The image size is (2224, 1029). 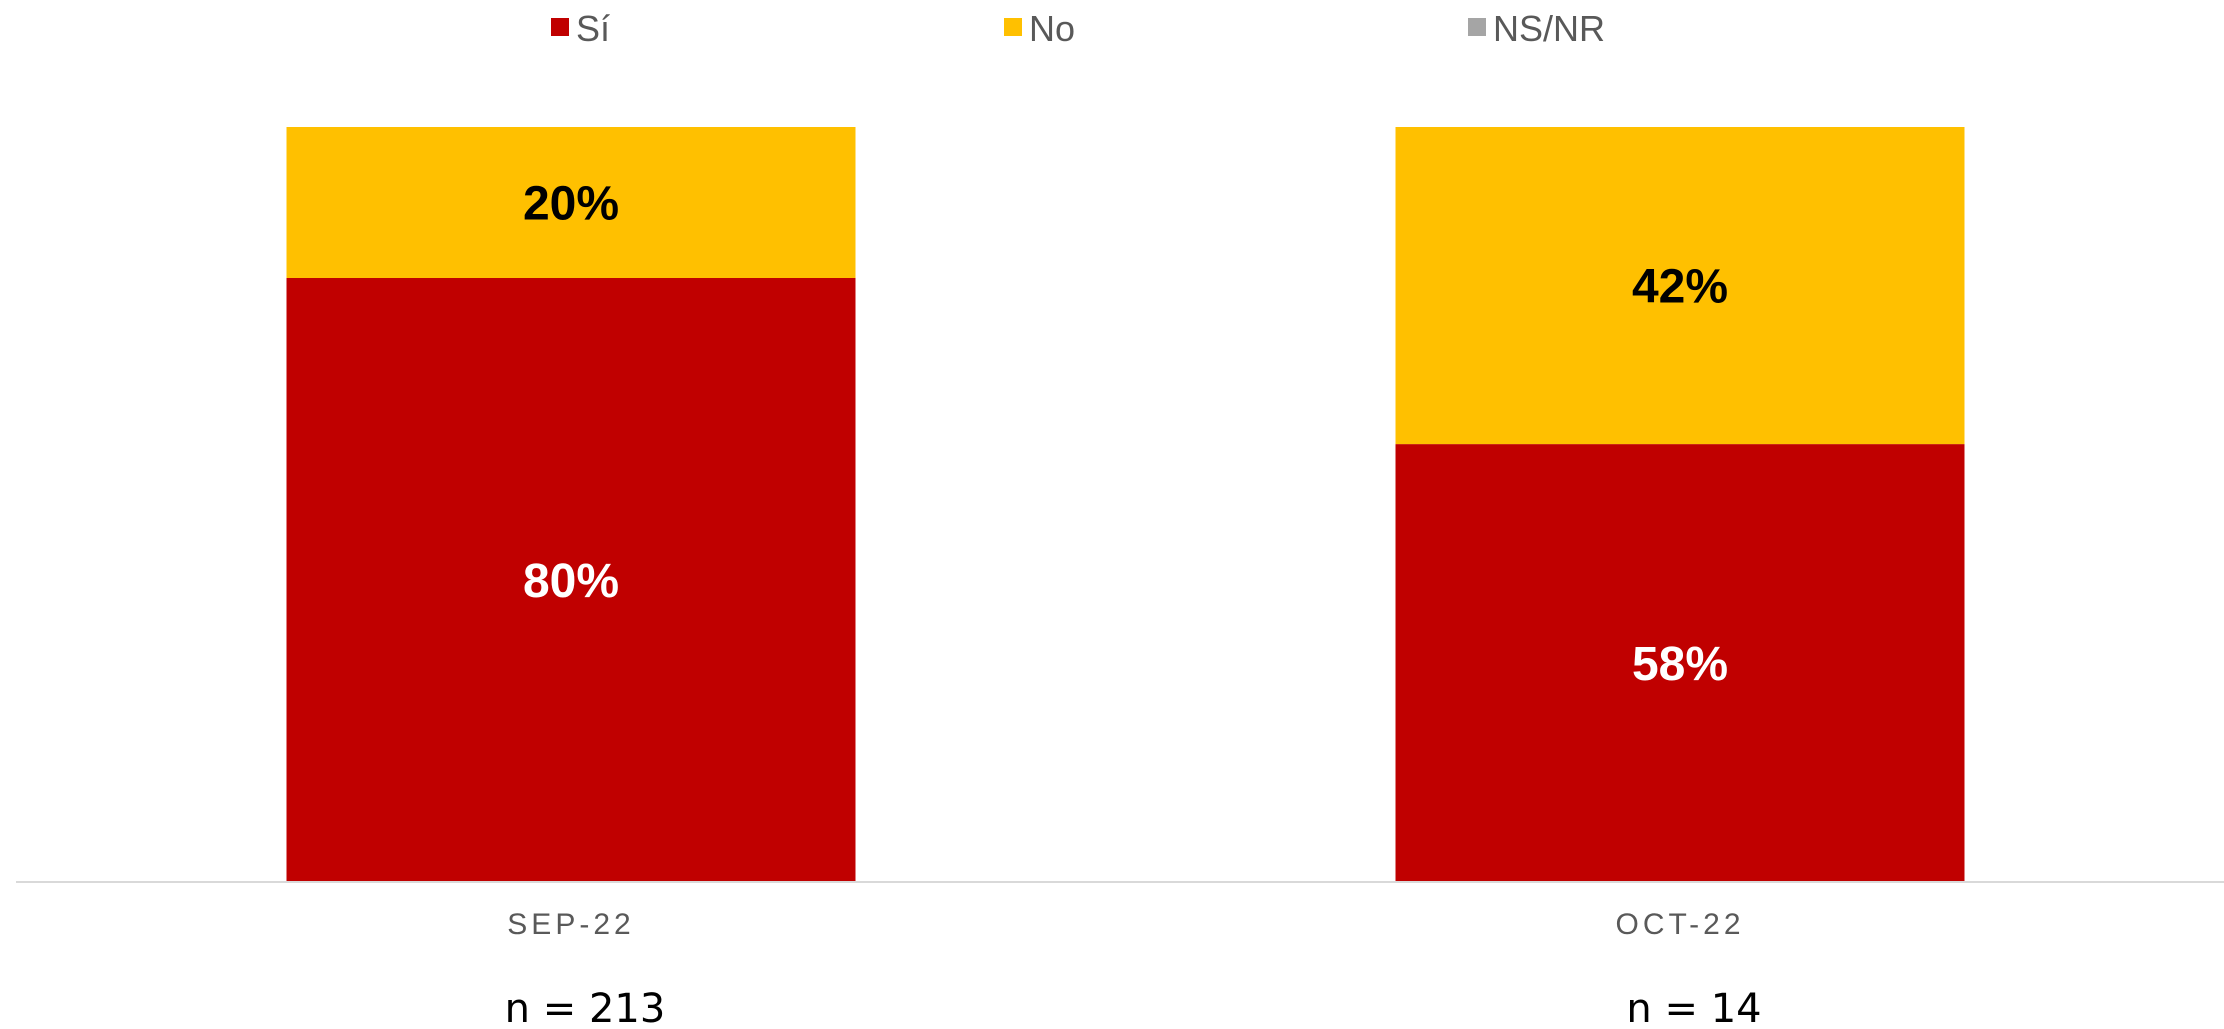 What do you see at coordinates (1125, 924) in the screenshot?
I see `x-axis-ticks: SEP-22 OCT-22` at bounding box center [1125, 924].